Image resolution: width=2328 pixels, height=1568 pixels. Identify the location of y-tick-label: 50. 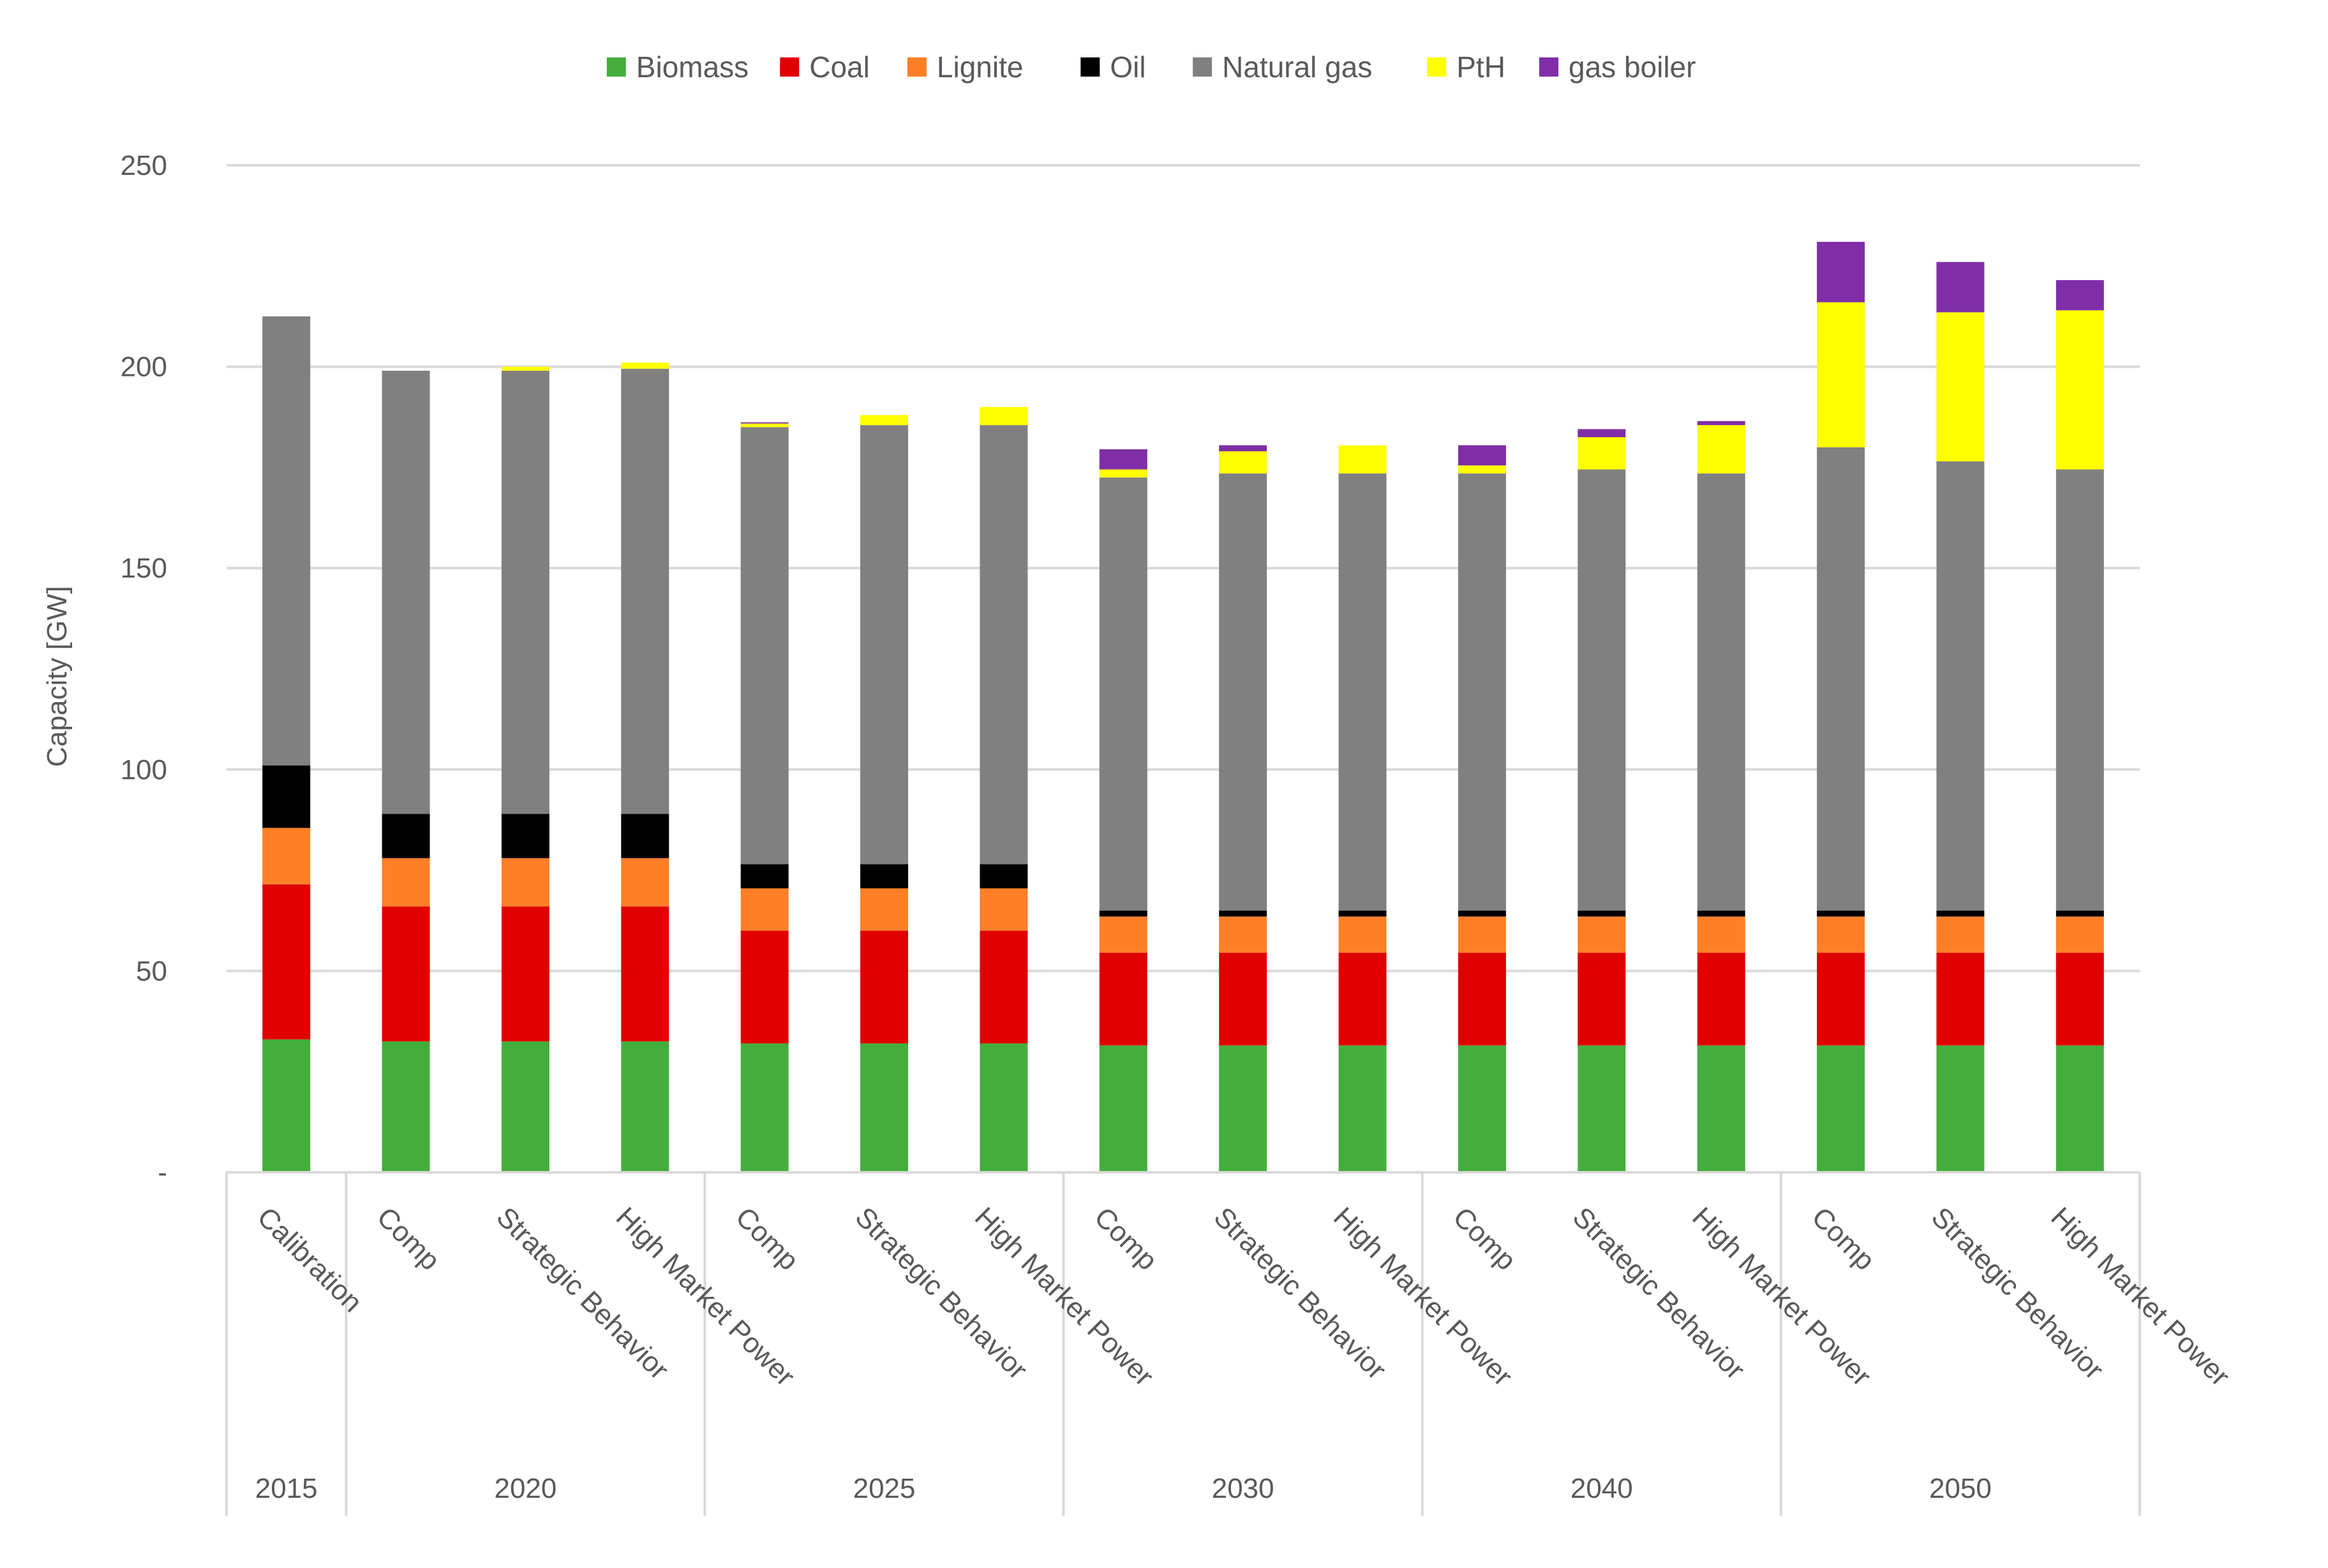
(151, 971).